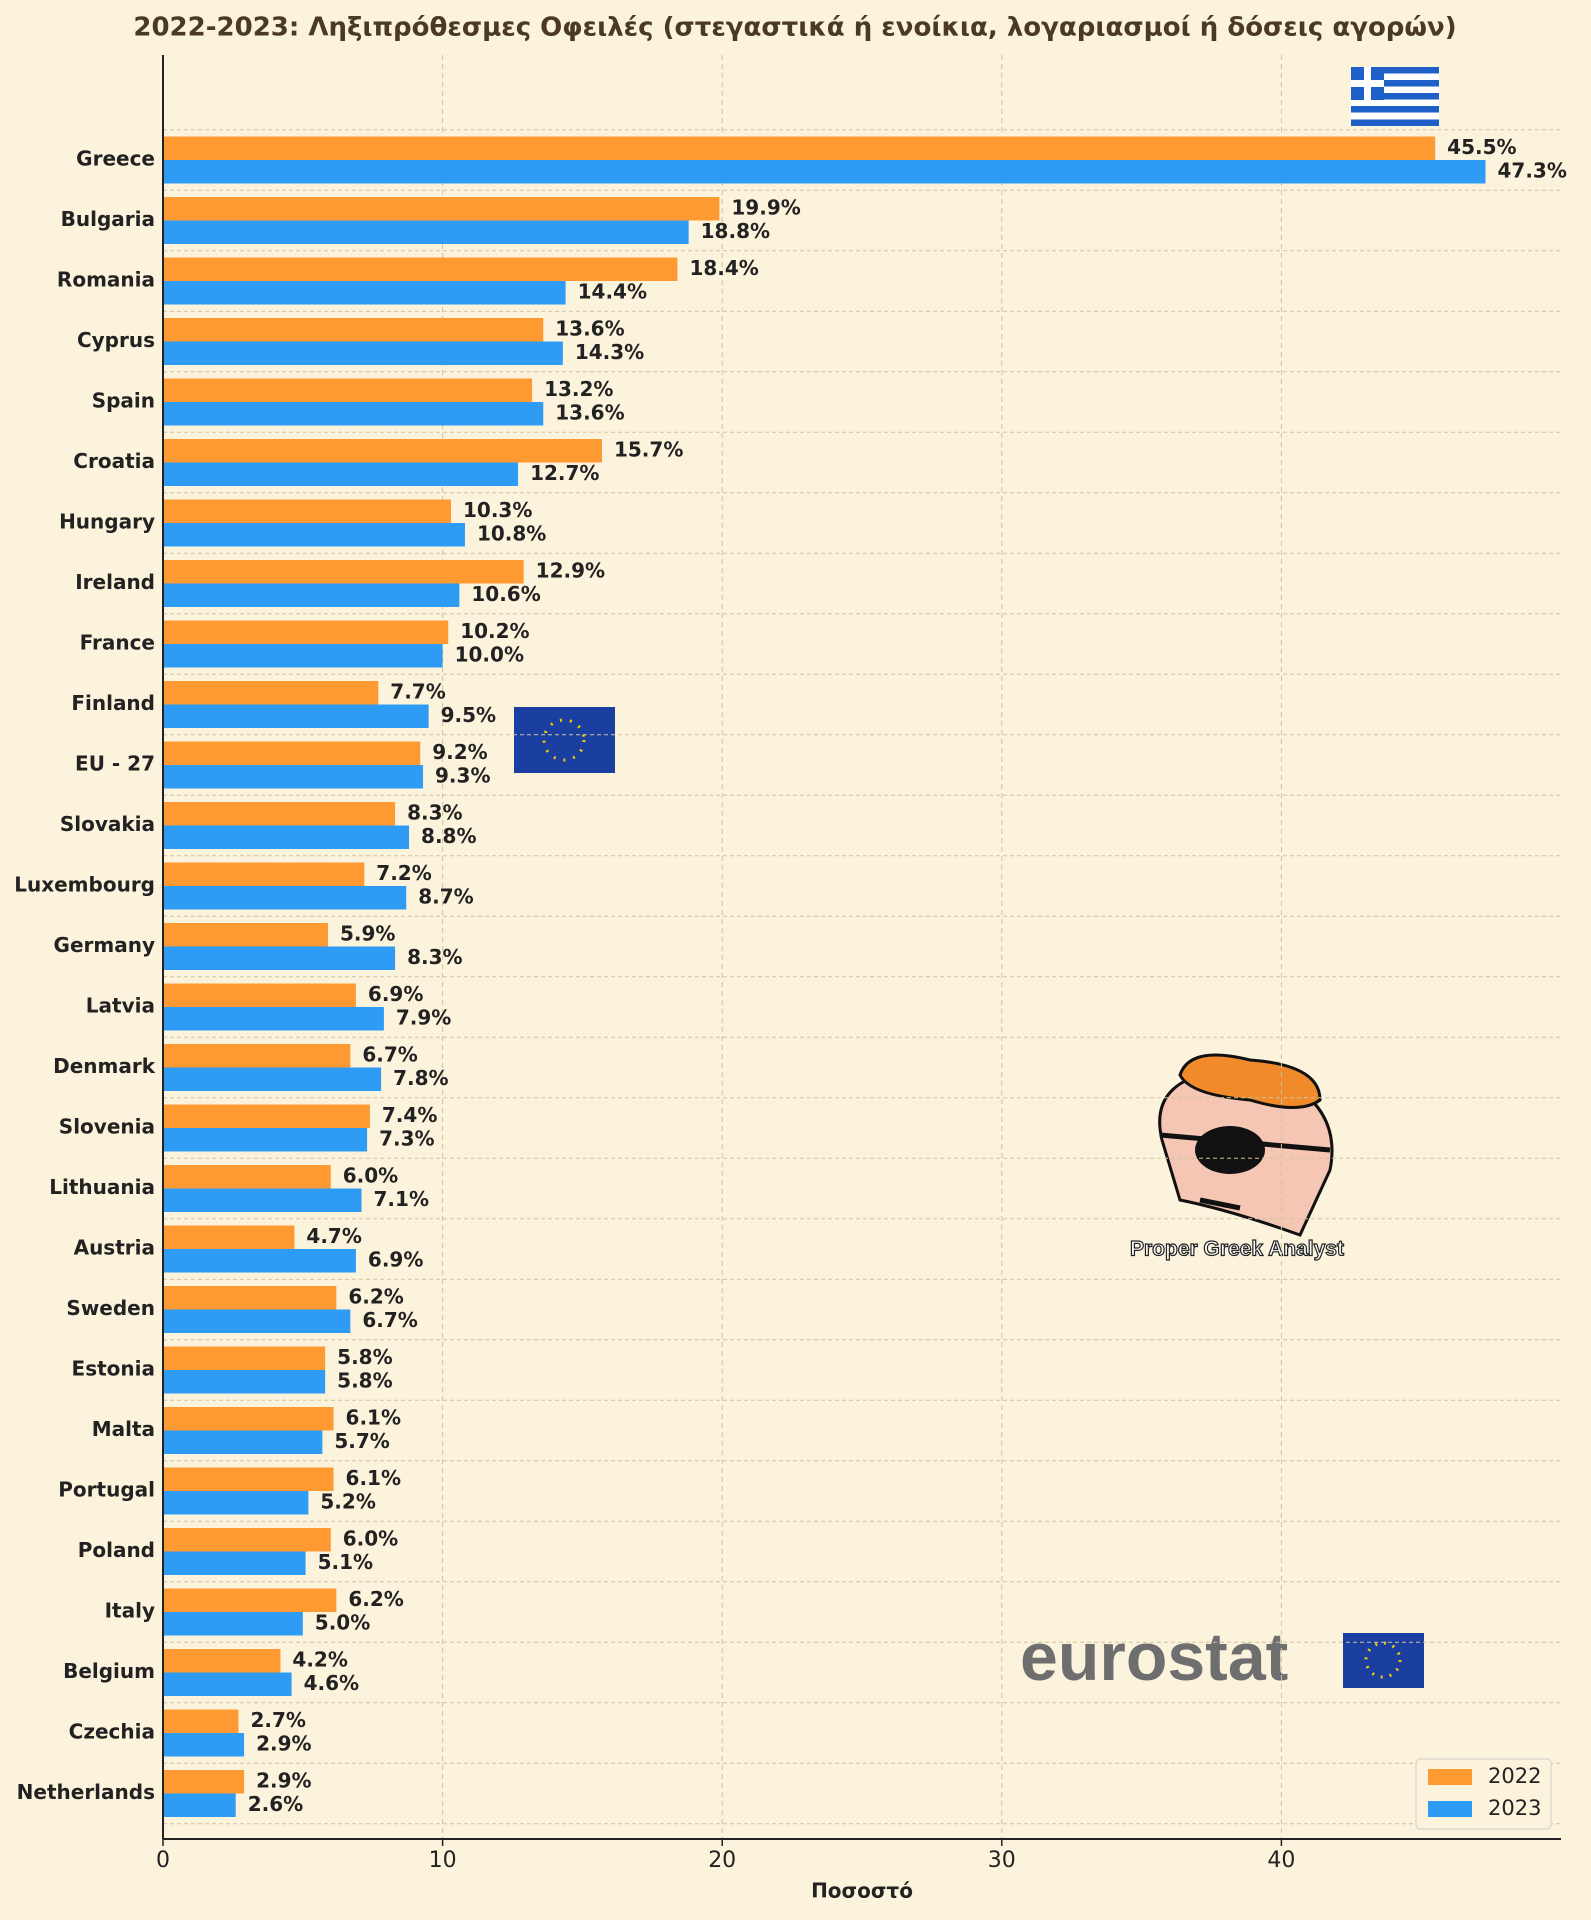 The image size is (1591, 1920). Describe the element at coordinates (319, 1659) in the screenshot. I see `value-label: 4.2%` at that location.